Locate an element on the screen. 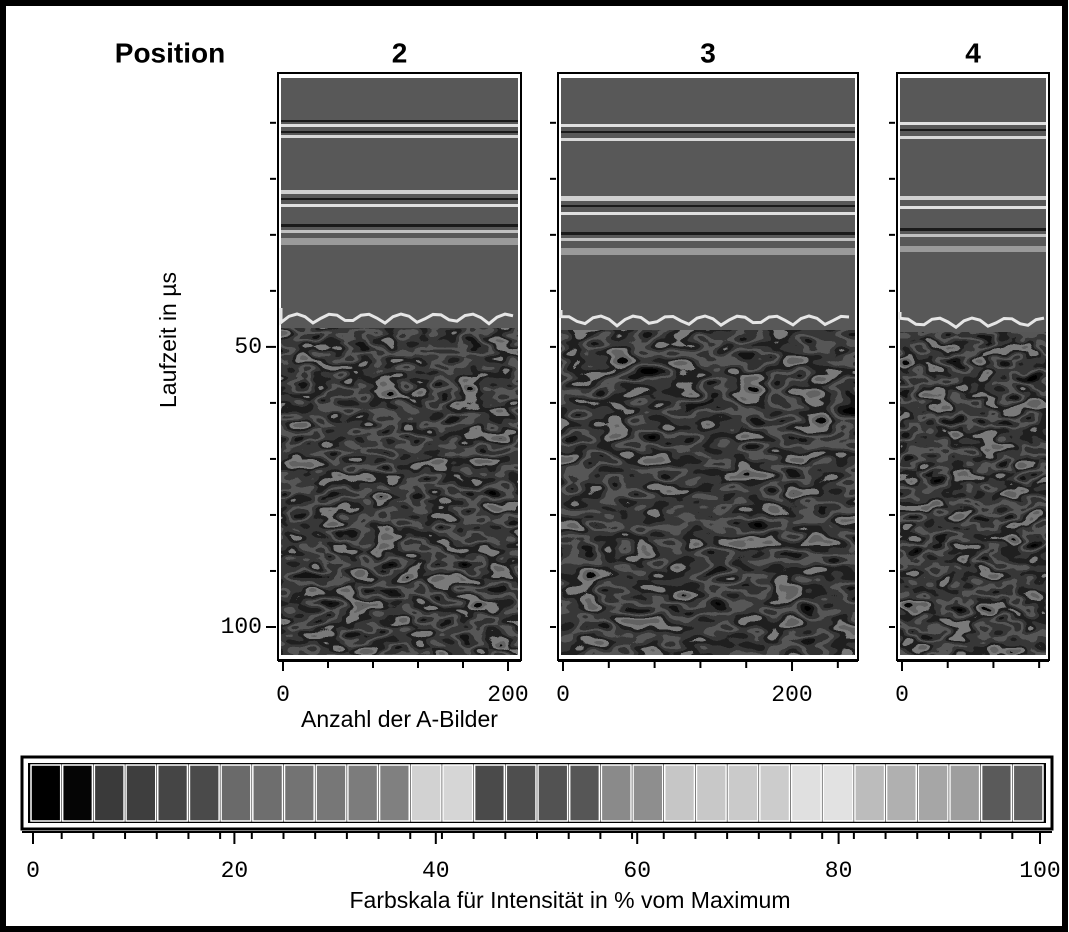 The height and width of the screenshot is (932, 1069). colorbar-tick-label: 40 is located at coordinates (436, 871).